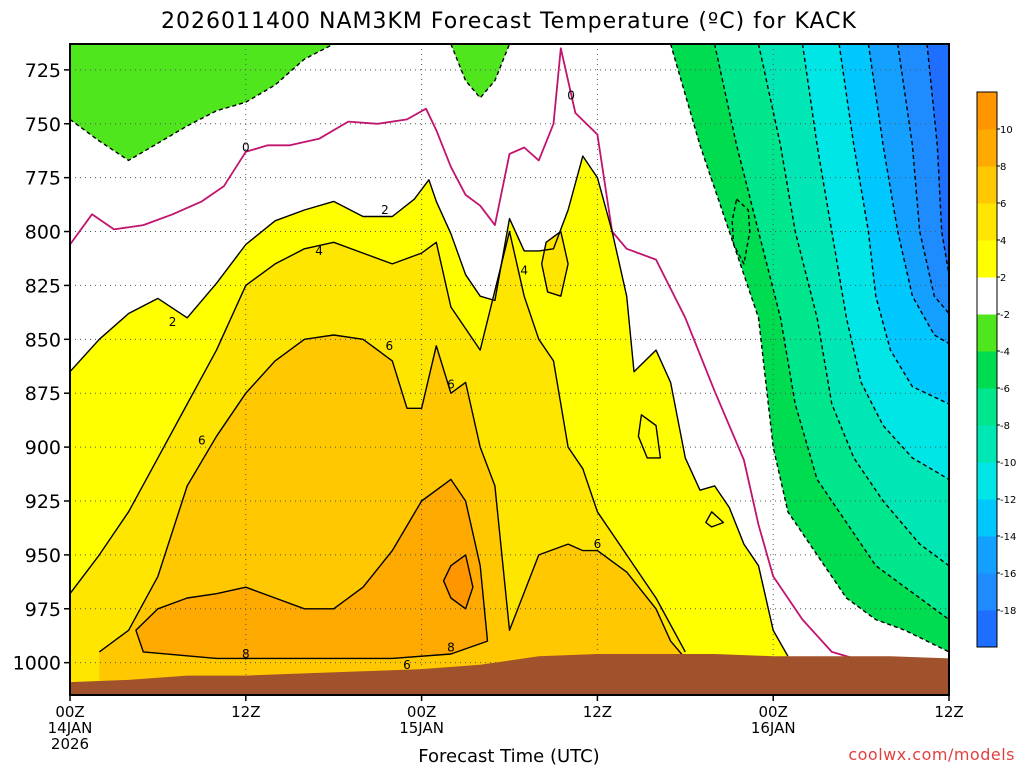 The image size is (1024, 772). Describe the element at coordinates (1003, 278) in the screenshot. I see `colorbar-label: 2` at that location.